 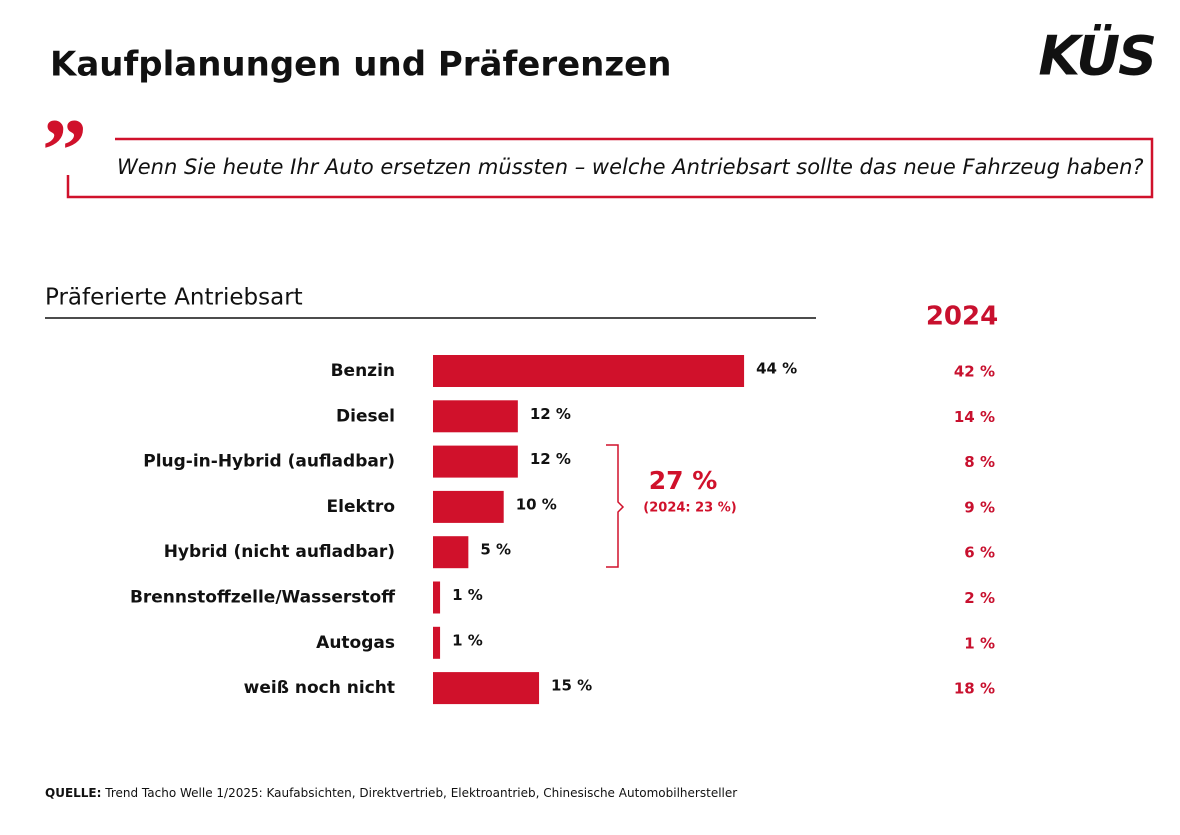 I want to click on comparison-value: 8 %, so click(x=979, y=462).